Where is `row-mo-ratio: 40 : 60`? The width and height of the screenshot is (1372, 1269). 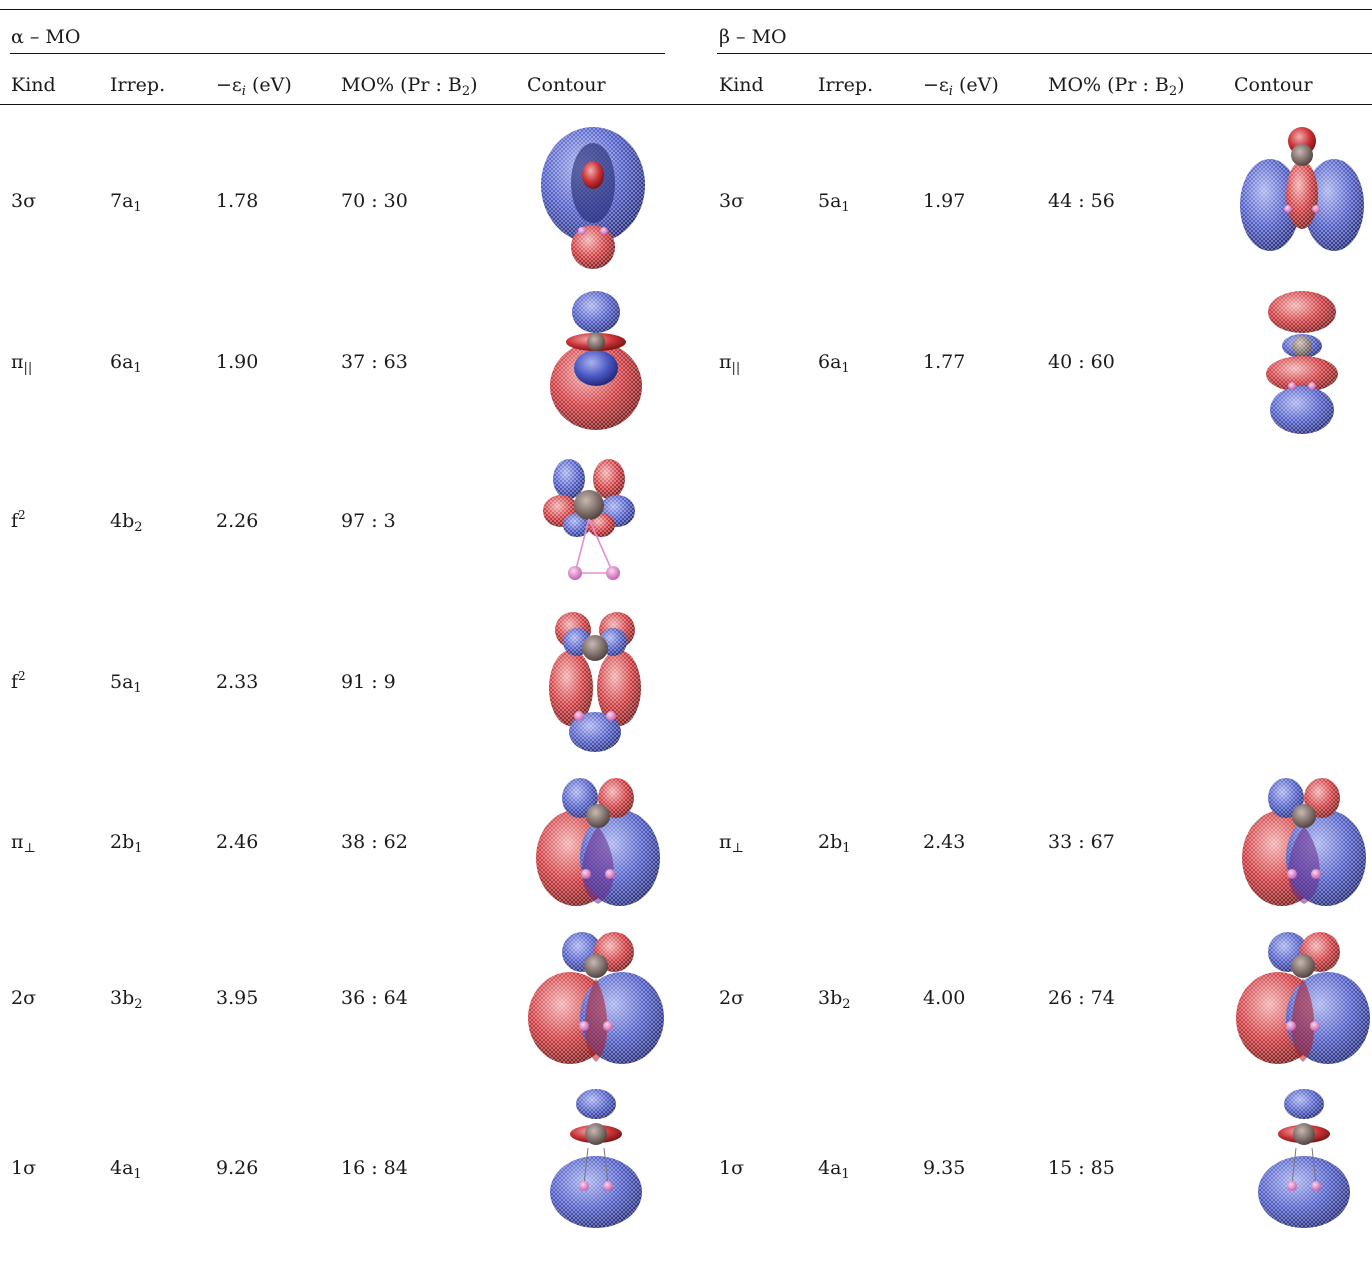
row-mo-ratio: 40 : 60 is located at coordinates (1081, 362).